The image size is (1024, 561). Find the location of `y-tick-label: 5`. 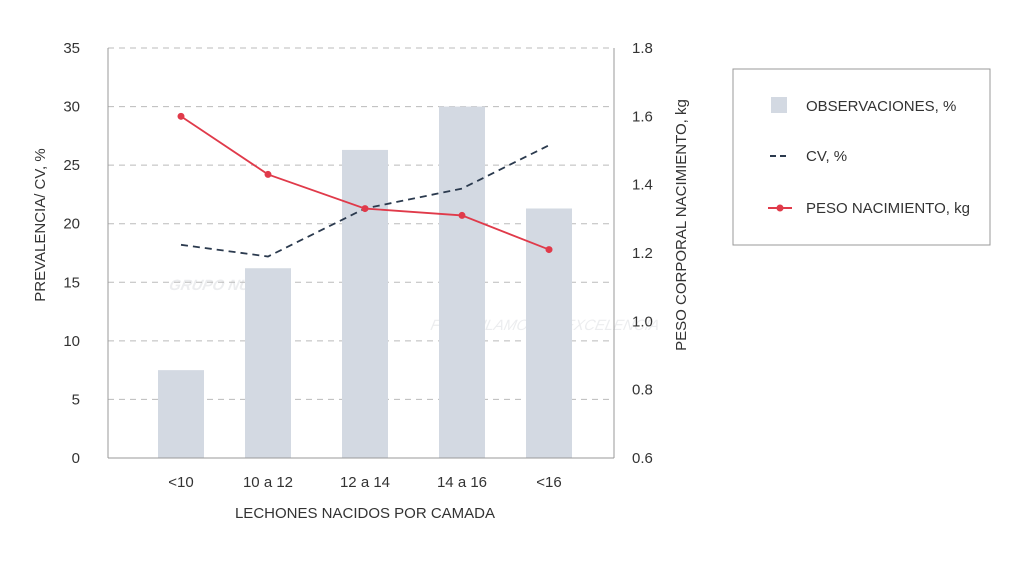

y-tick-label: 5 is located at coordinates (76, 399).